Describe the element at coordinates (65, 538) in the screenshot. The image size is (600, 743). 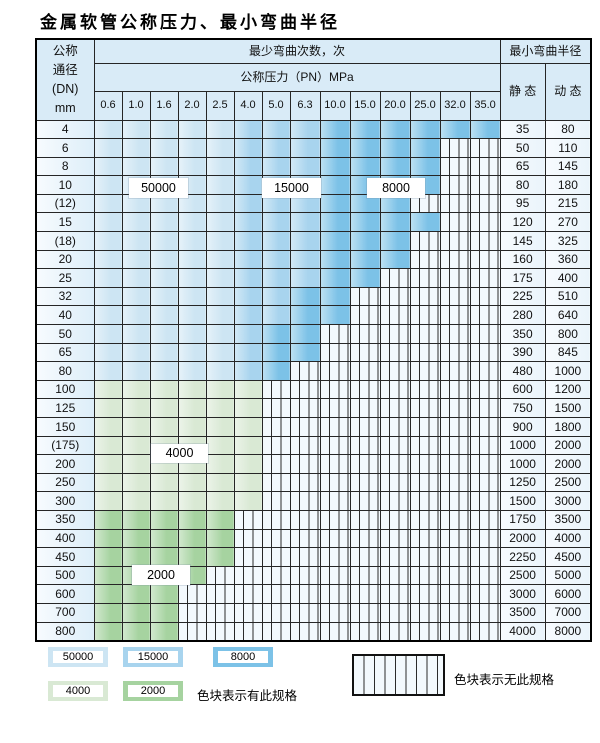
I see `dn-cell: 400` at that location.